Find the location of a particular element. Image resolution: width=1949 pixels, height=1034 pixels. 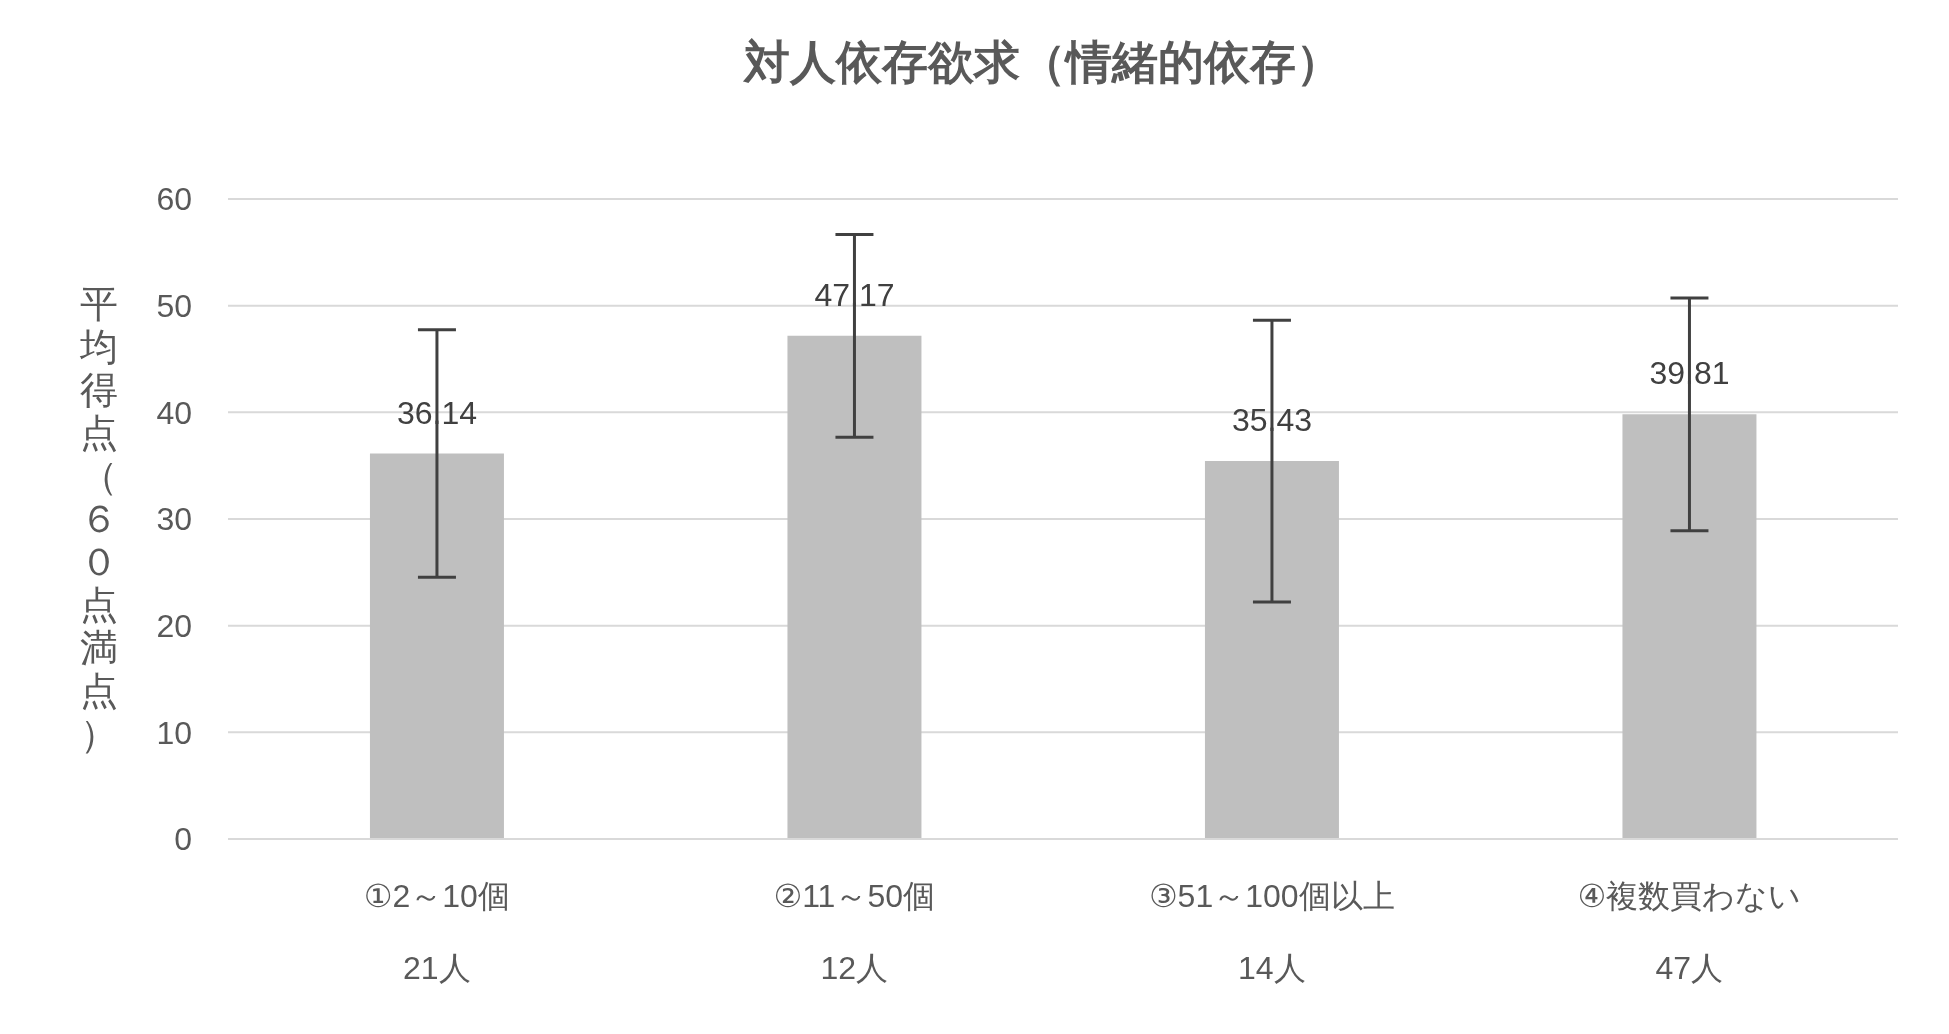

y-tick-label: 40 is located at coordinates (174, 412).